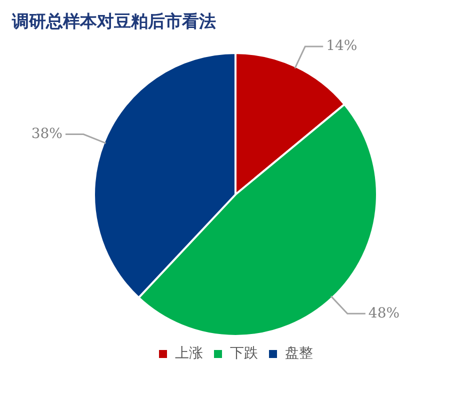 The image size is (471, 397). Describe the element at coordinates (384, 313) in the screenshot. I see `data-label: 48%` at that location.